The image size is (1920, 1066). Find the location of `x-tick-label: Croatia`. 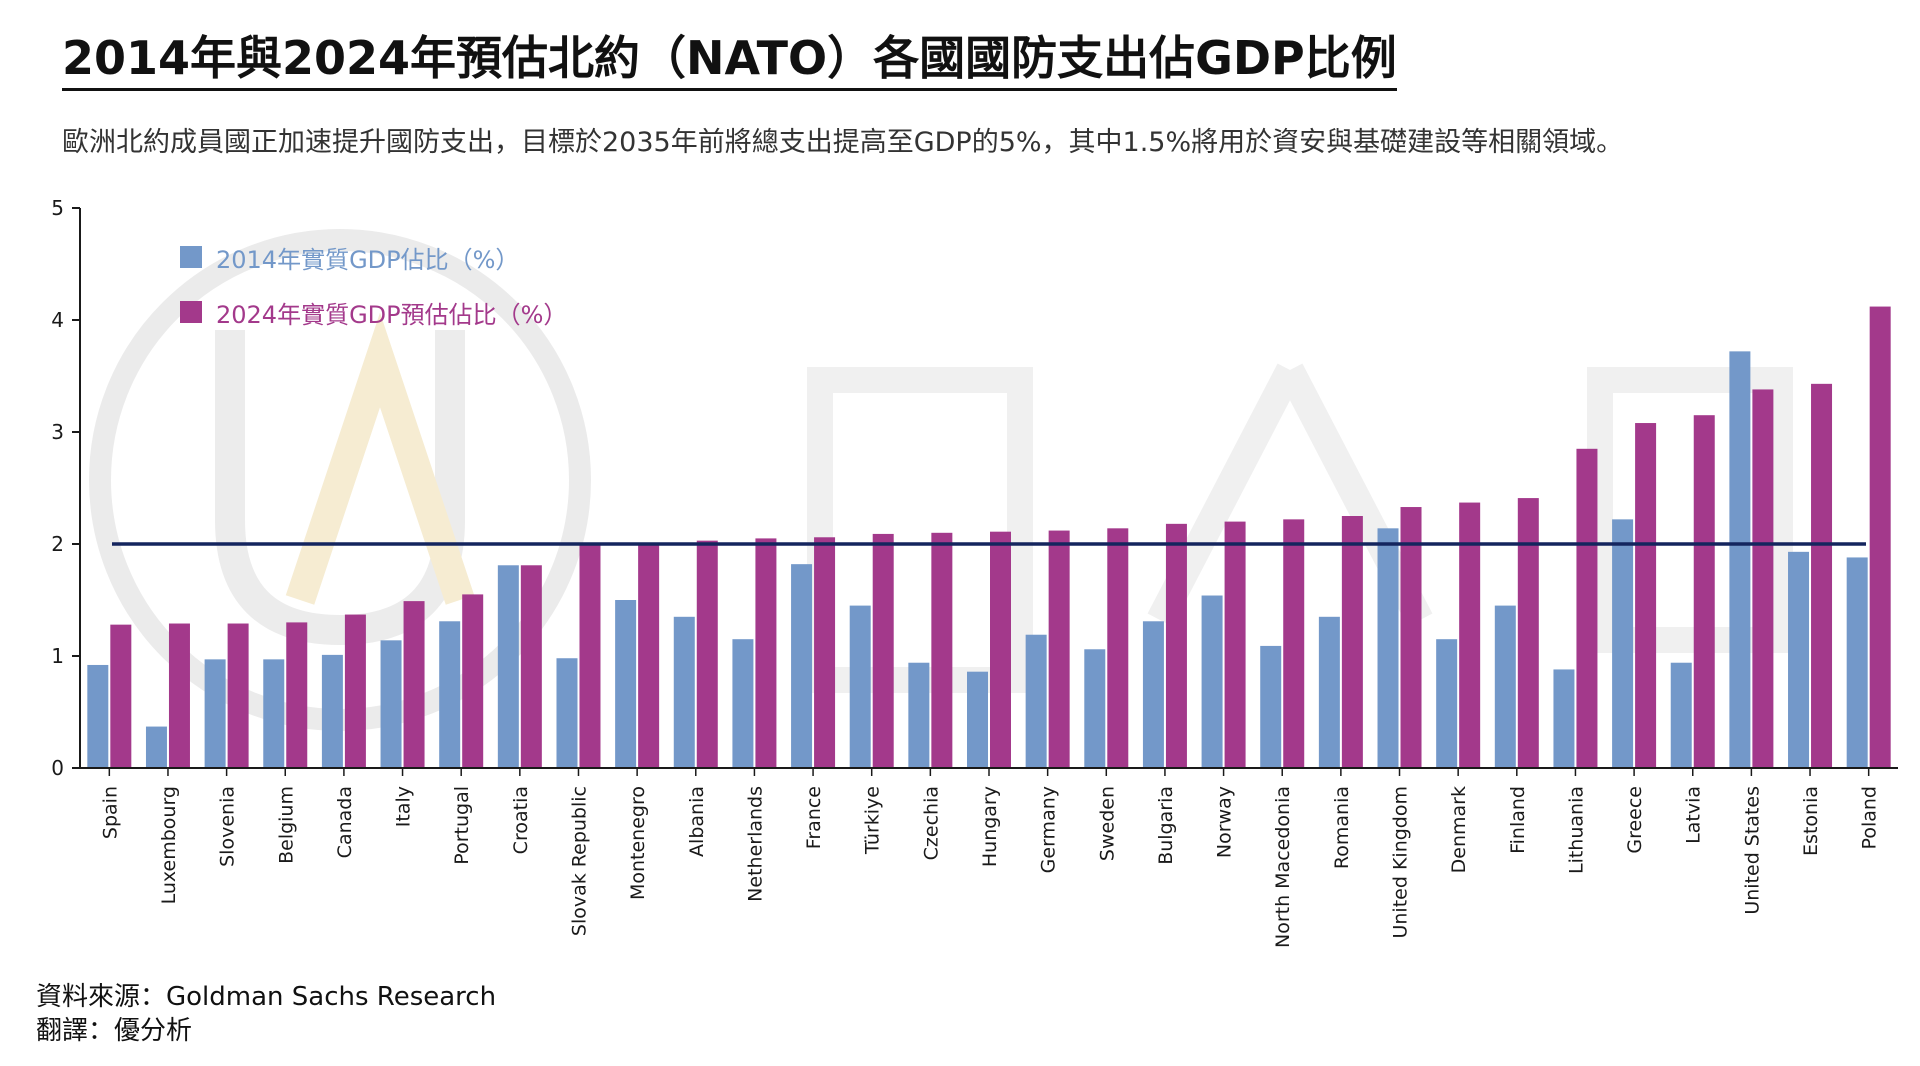

x-tick-label: Croatia is located at coordinates (521, 820).